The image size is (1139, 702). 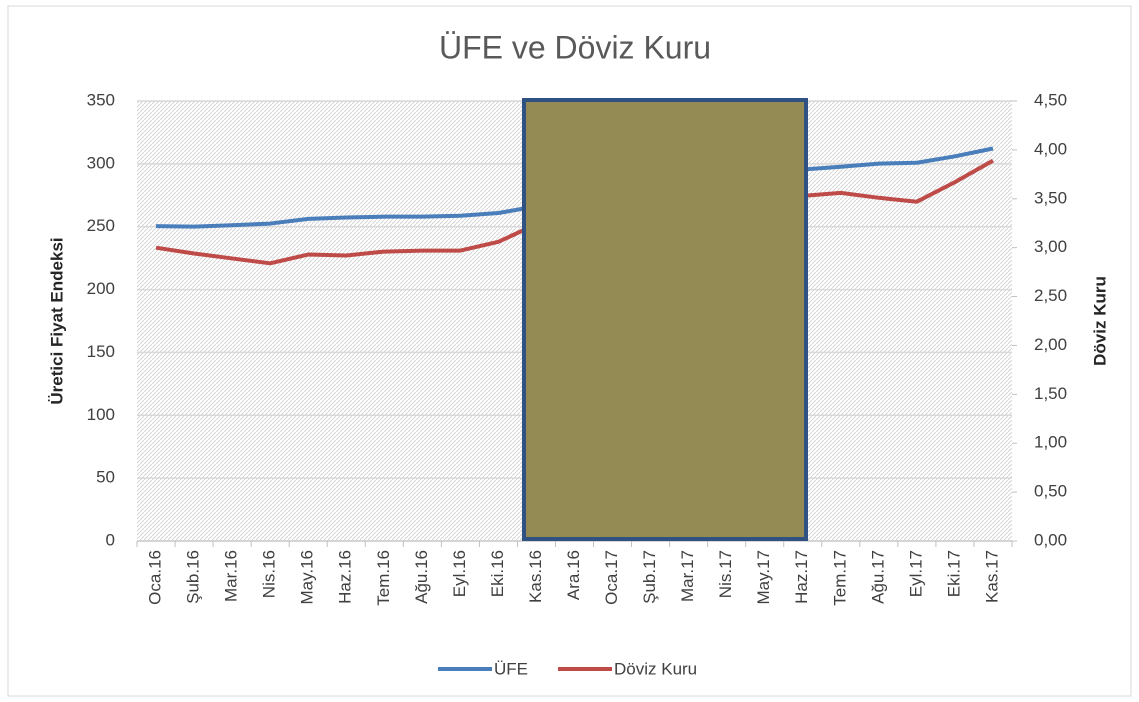 What do you see at coordinates (1050, 148) in the screenshot?
I see `y2-tick-label: 4,00` at bounding box center [1050, 148].